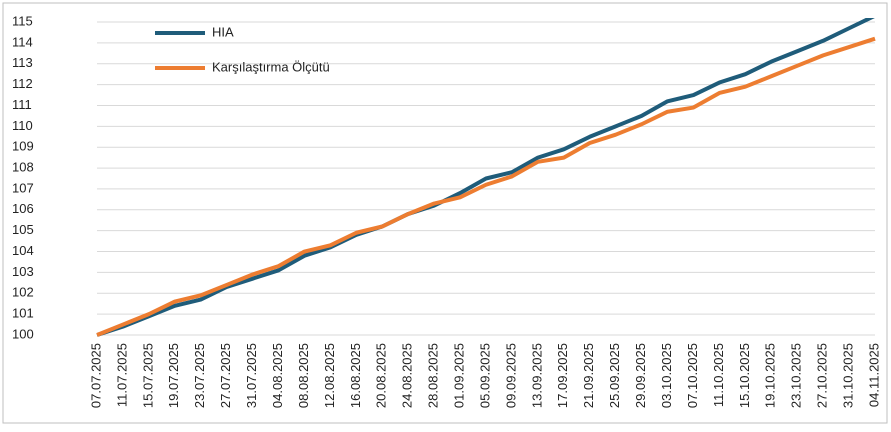  Describe the element at coordinates (22, 41) in the screenshot. I see `y-tick-label: 114` at that location.